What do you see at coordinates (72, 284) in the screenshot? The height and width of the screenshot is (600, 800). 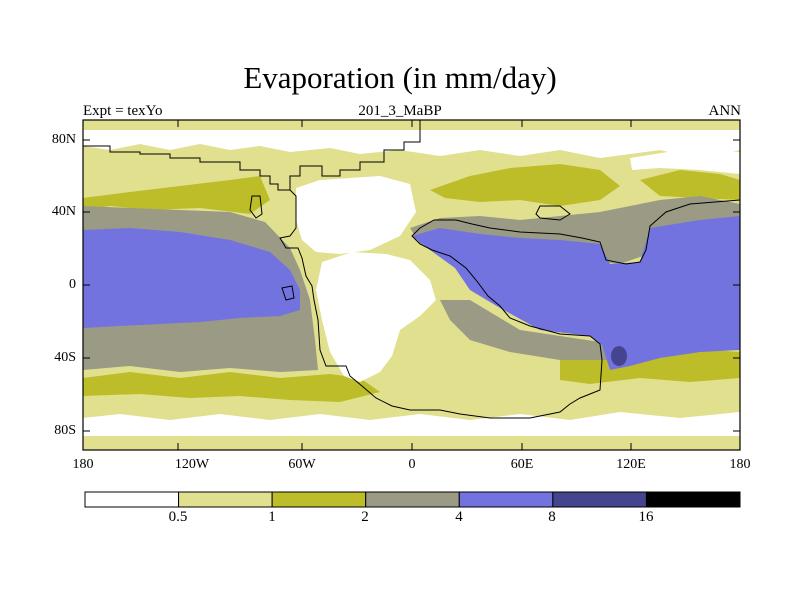 I see `y-tick-label: 0` at bounding box center [72, 284].